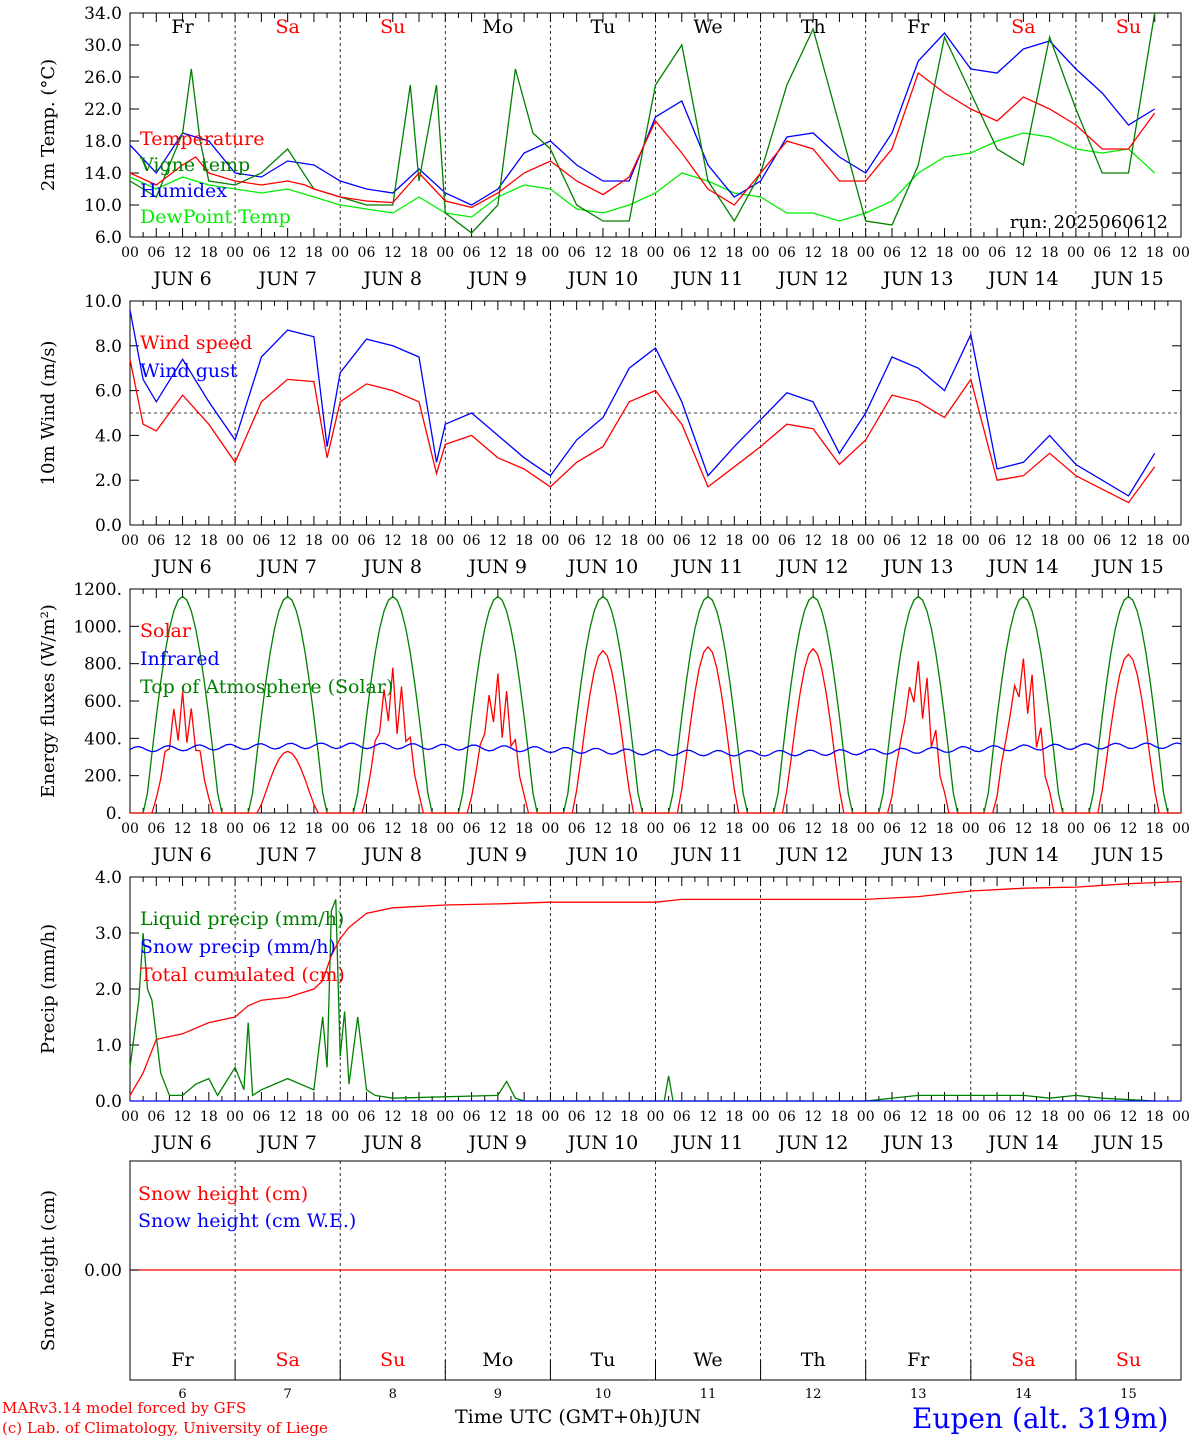 This screenshot has height=1440, width=1194. I want to click on y-tick-label: 30.0, so click(103, 46).